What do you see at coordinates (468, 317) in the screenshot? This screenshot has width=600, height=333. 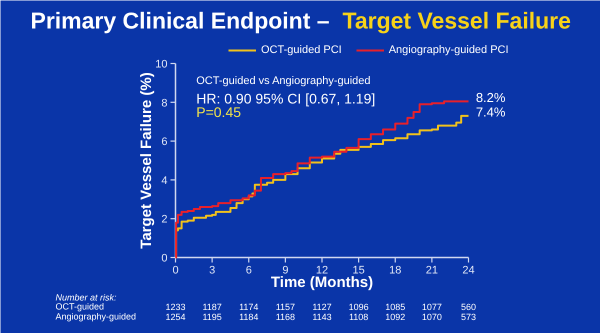 I see `text: 573` at bounding box center [468, 317].